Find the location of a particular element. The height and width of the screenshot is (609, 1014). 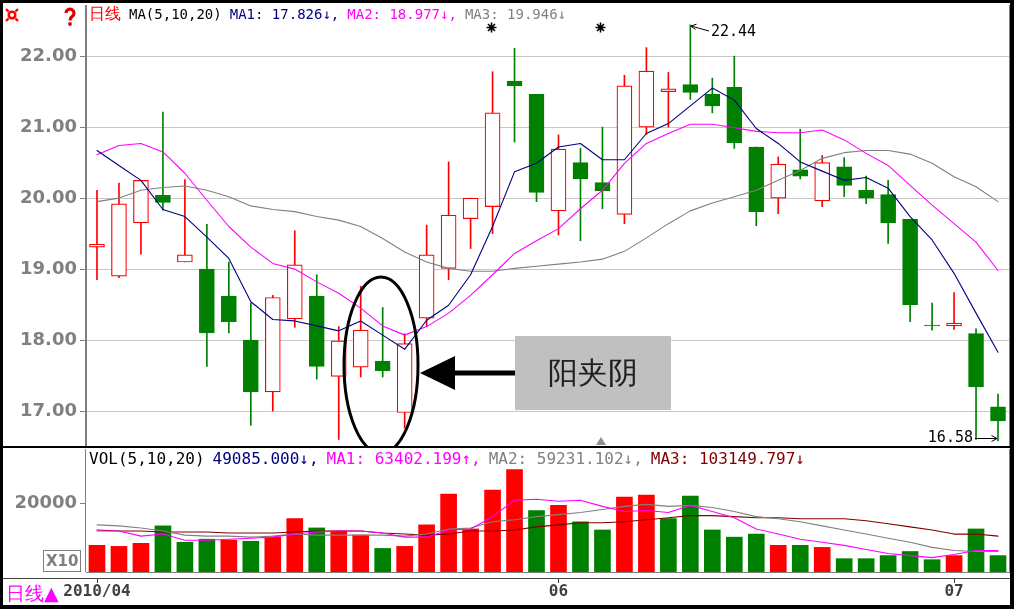

x-tick-label: 07 is located at coordinates (954, 590).